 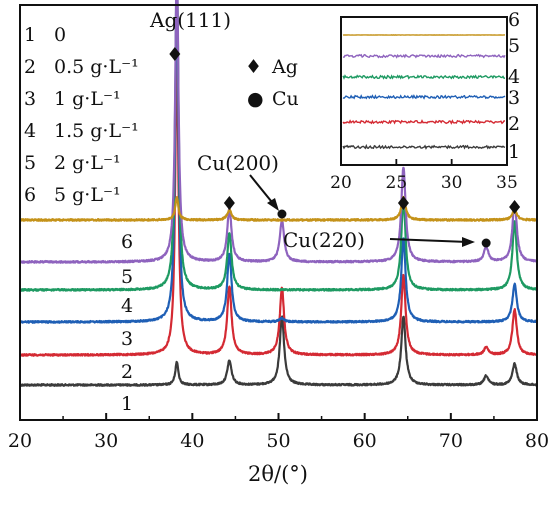 What do you see at coordinates (87, 163) in the screenshot?
I see `legend-label: 2 g·L⁻¹` at bounding box center [87, 163].